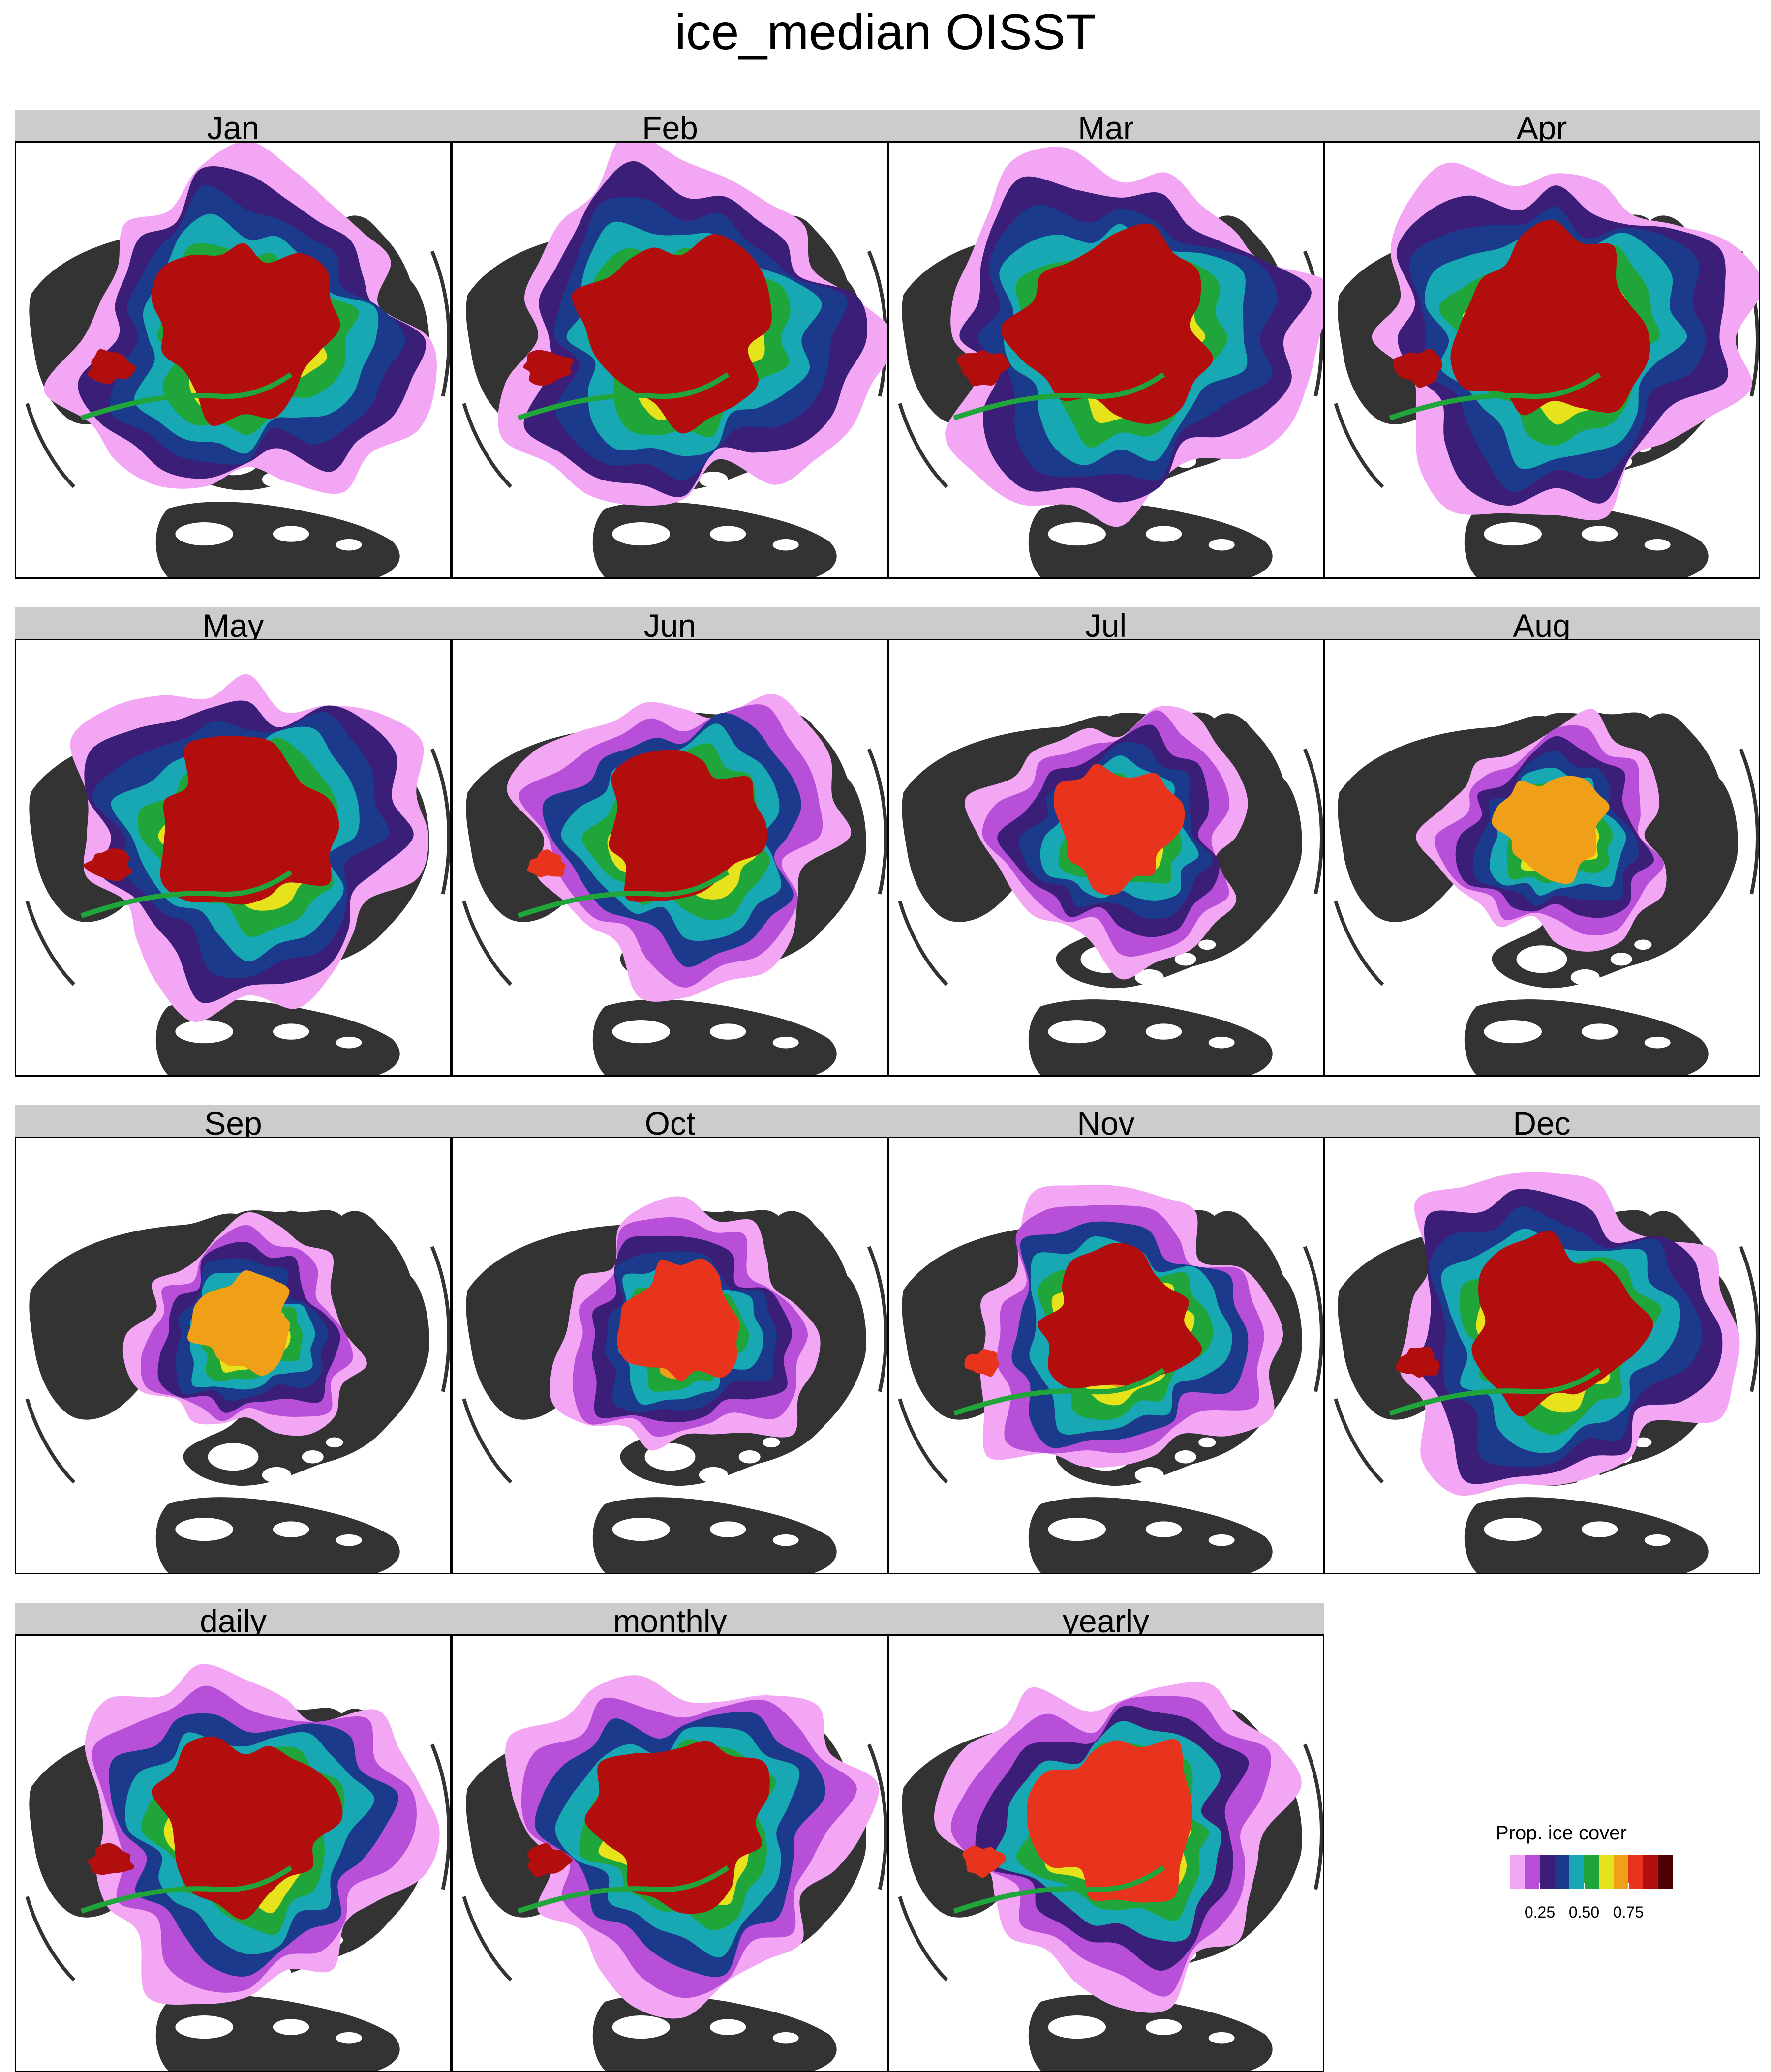  Describe the element at coordinates (670, 1618) in the screenshot. I see `facet-strip: monthly` at that location.